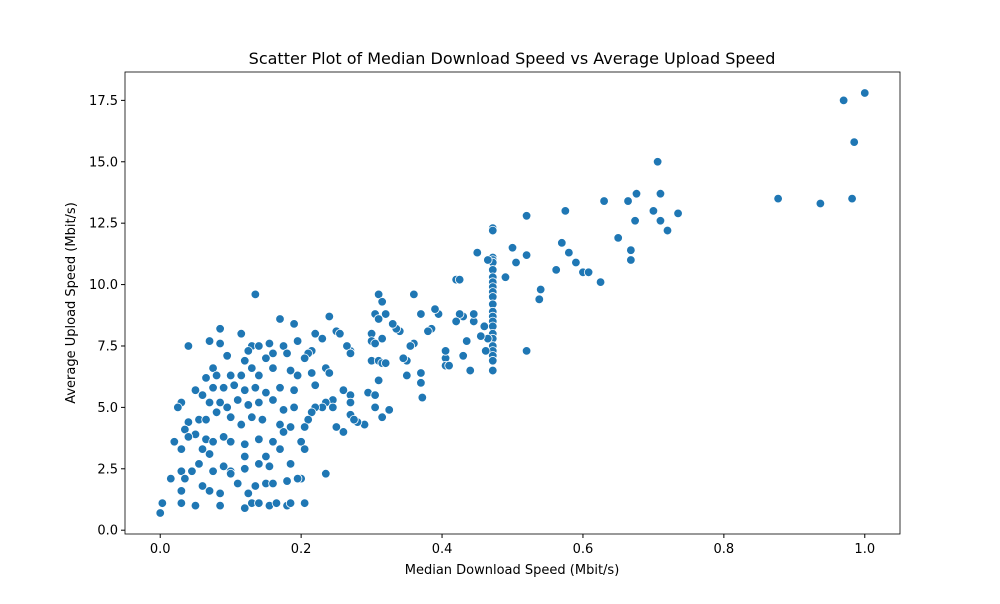 The image size is (1000, 604). I want to click on y-tick-label: 15.0, so click(103, 162).